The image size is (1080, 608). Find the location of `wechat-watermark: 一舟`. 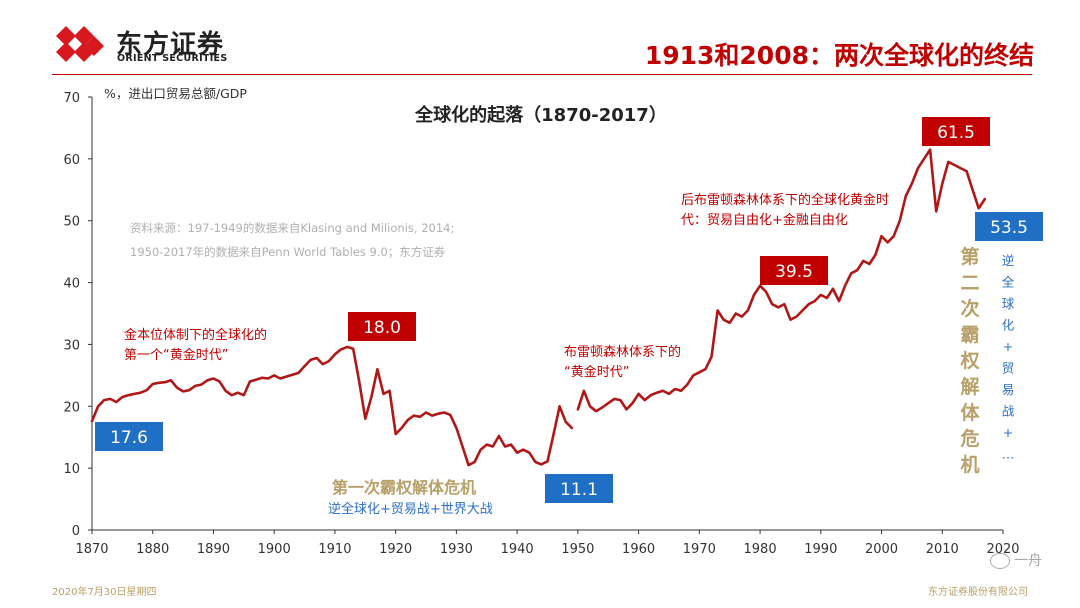

wechat-watermark: 一舟 is located at coordinates (1016, 560).